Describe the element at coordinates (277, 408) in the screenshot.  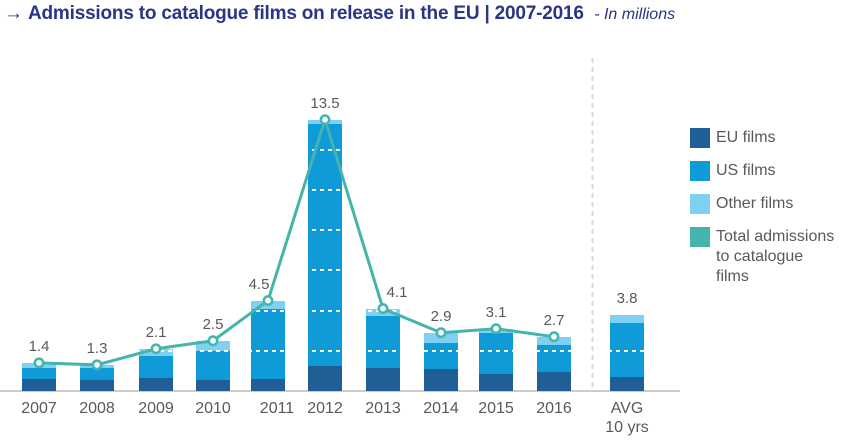
I see `x-axis-label: 2011` at that location.